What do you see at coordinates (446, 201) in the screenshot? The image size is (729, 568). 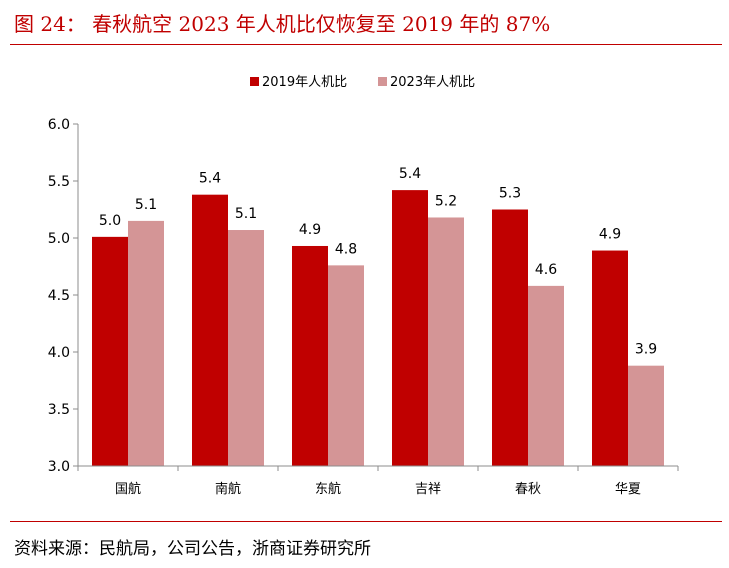 I see `data-label: 5.2` at bounding box center [446, 201].